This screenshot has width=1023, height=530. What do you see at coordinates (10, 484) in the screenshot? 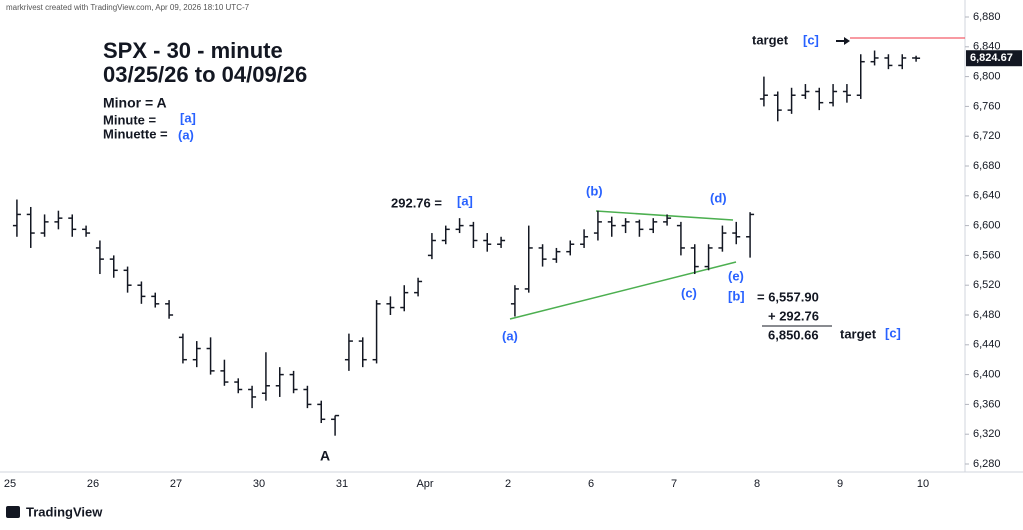
I see `x-tick-label: 25` at bounding box center [10, 484].